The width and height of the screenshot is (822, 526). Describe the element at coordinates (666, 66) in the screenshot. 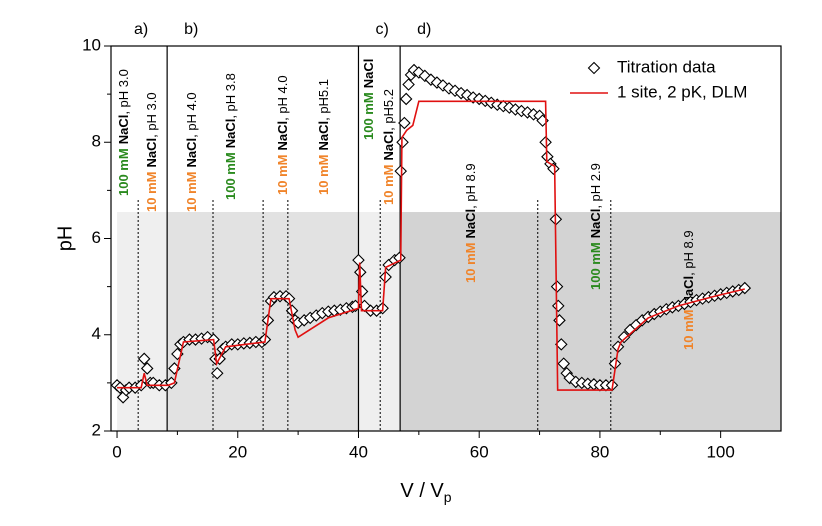

I see `legend-label: Titration data` at that location.